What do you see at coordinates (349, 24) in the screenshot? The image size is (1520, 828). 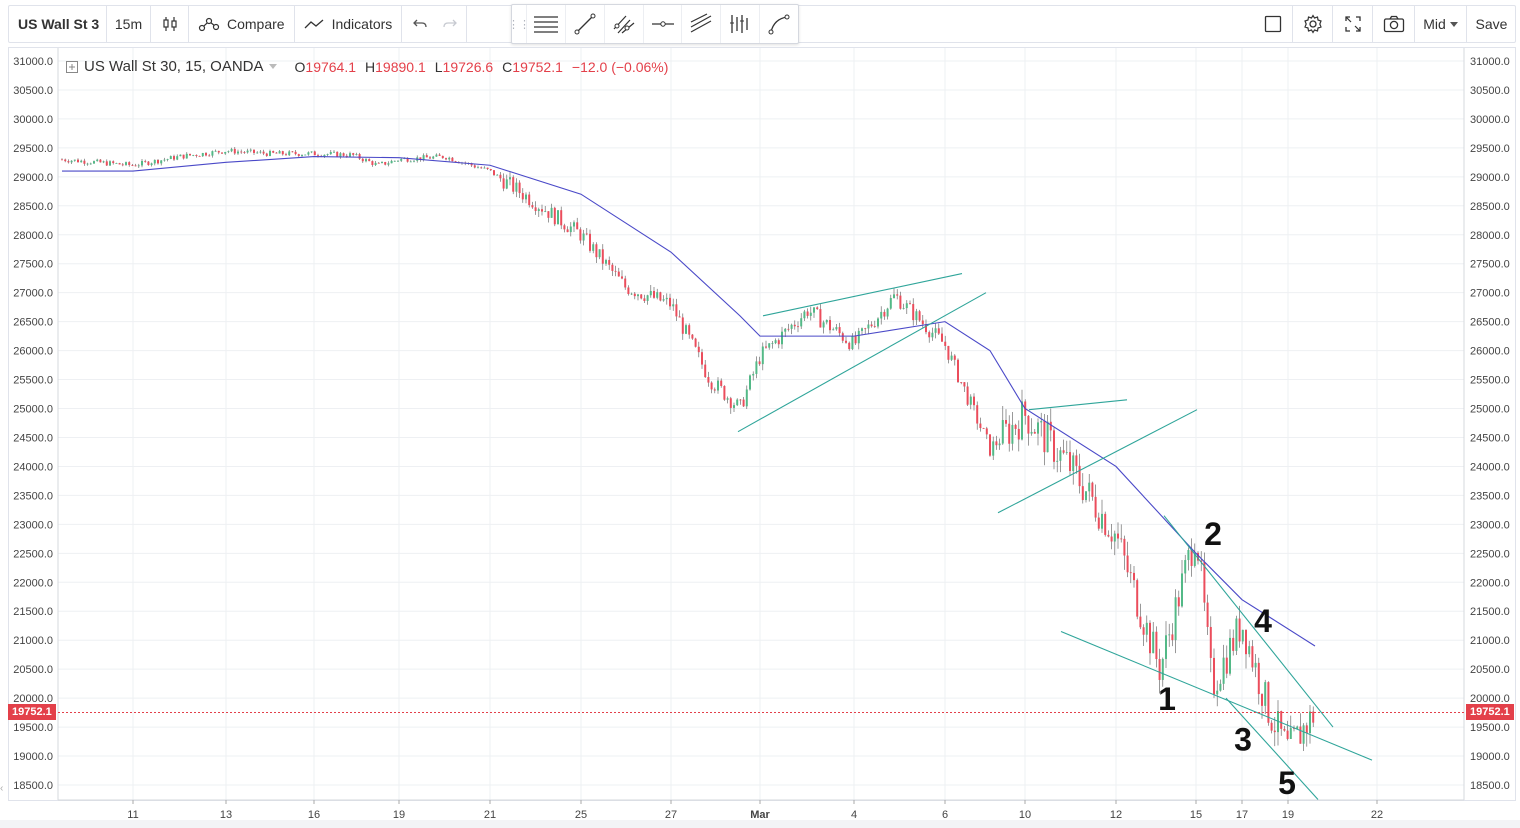 I see `indicators-button: Indicators` at bounding box center [349, 24].